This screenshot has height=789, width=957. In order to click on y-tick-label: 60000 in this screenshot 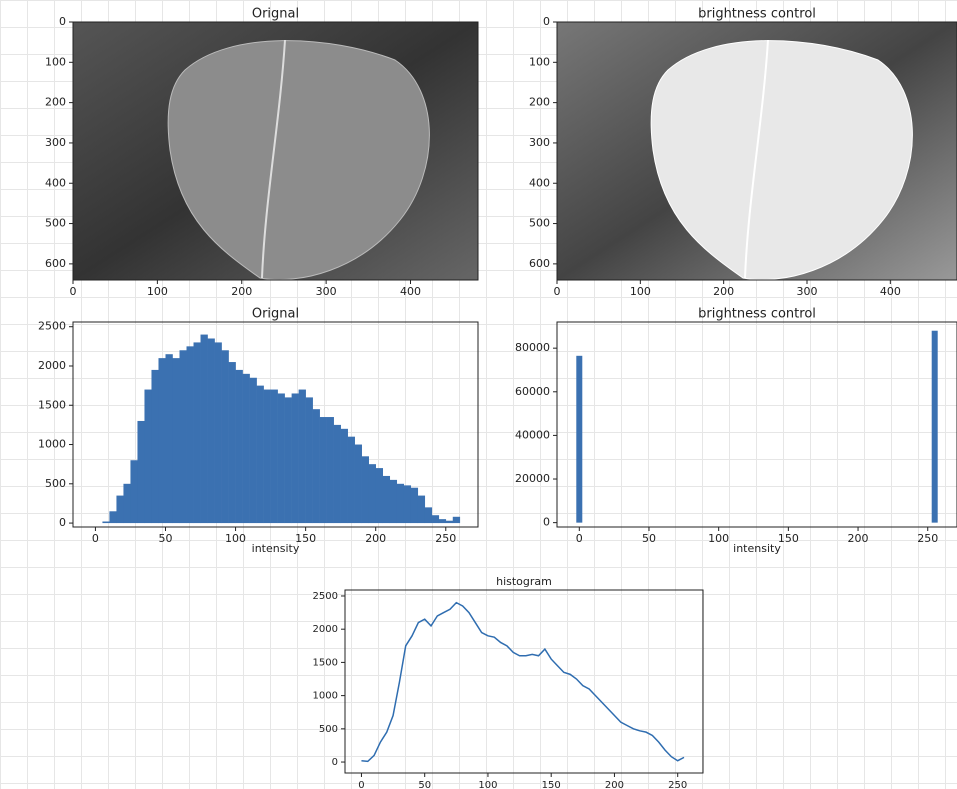, I will do `click(532, 391)`.